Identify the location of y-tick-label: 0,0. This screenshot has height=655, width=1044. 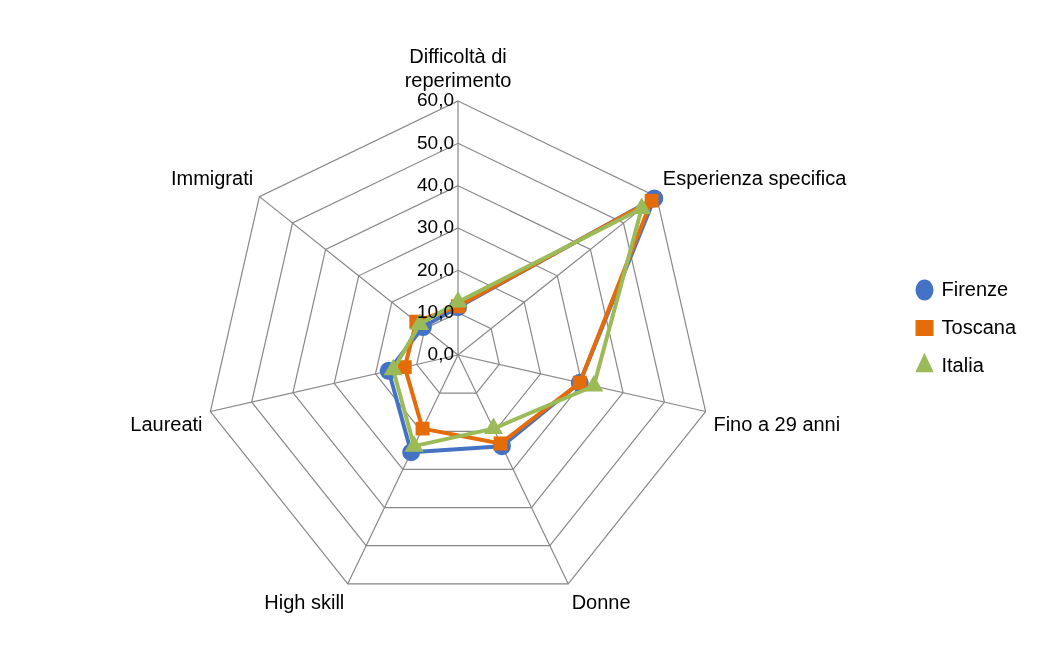
(440, 354).